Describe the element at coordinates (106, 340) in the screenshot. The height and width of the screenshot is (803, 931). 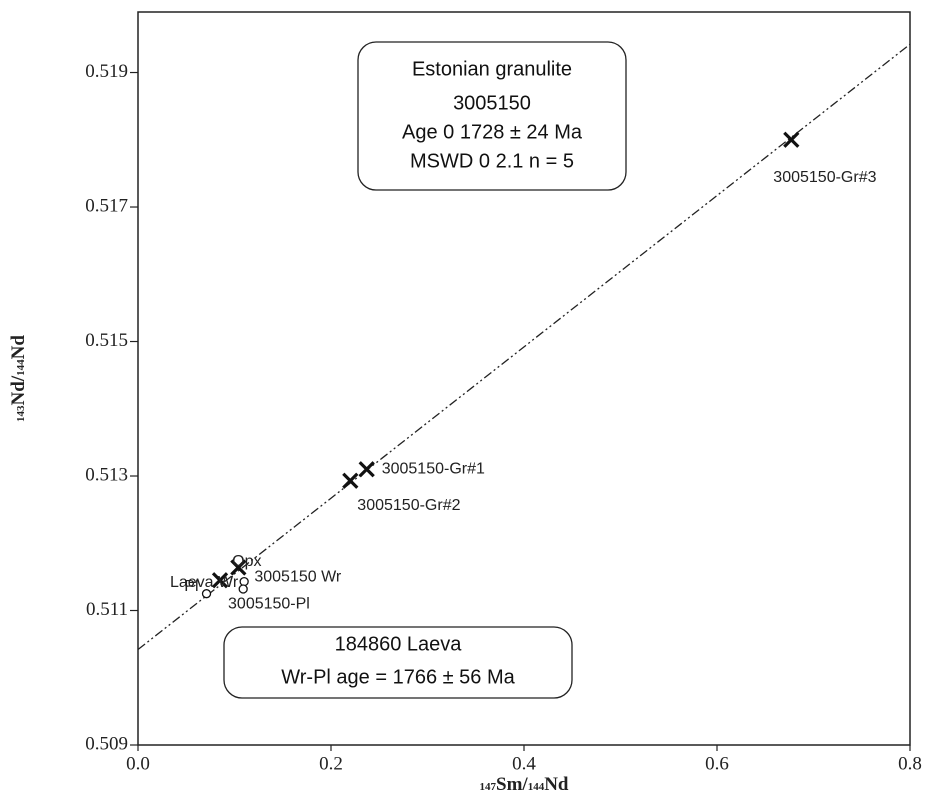
I see `y-tick-label: 0.515` at that location.